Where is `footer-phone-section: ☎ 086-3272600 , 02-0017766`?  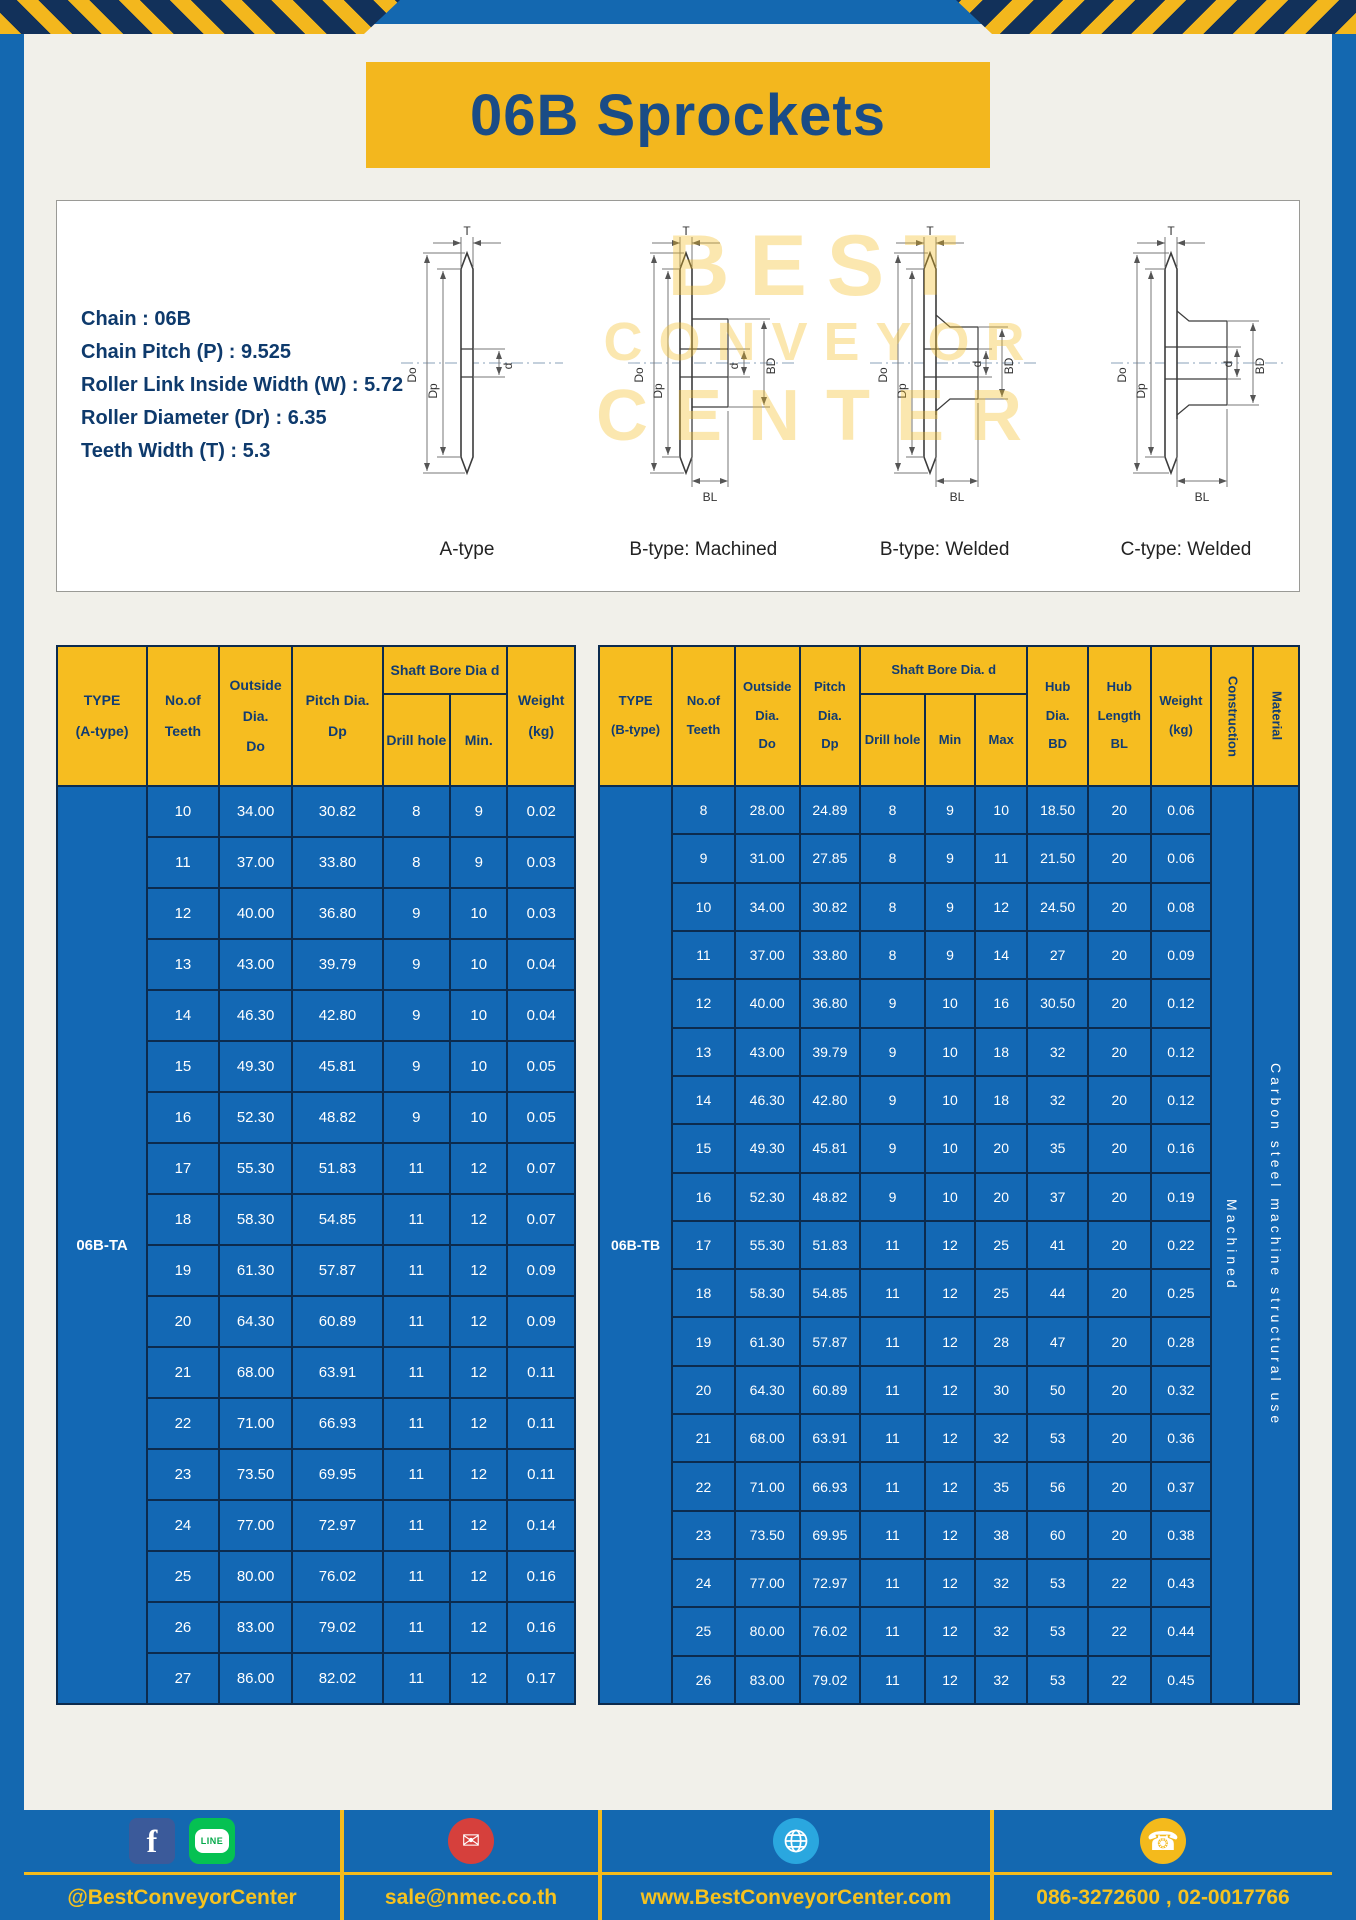 footer-phone-section: ☎ 086-3272600 , 02-0017766 is located at coordinates (1163, 1865).